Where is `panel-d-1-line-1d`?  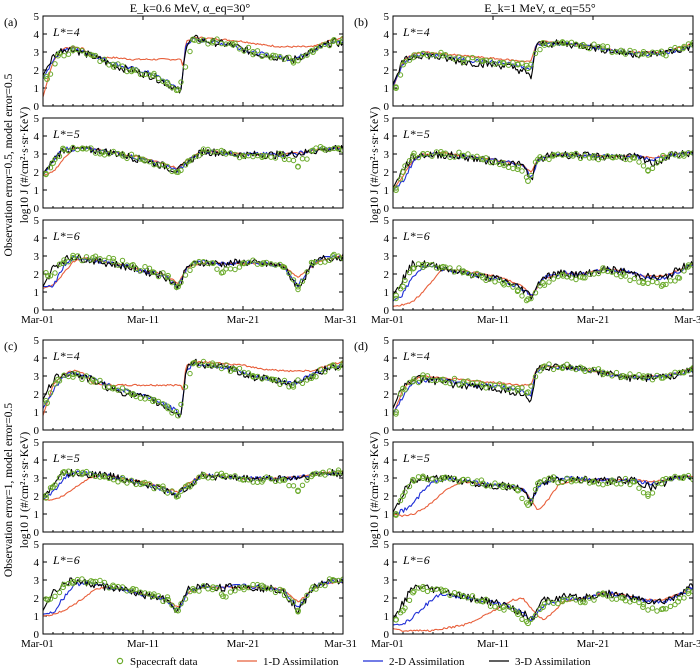
panel-d-1-line-1d is located at coordinates (543, 390).